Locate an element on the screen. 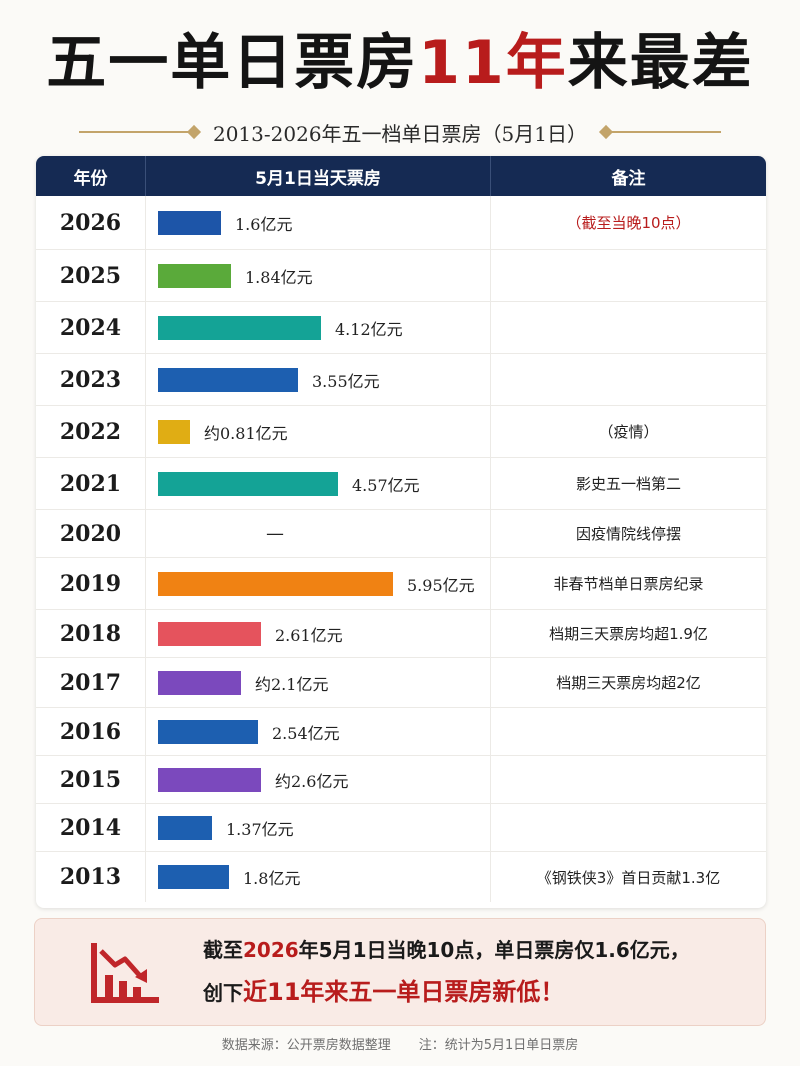  bar-2013 is located at coordinates (193, 877).